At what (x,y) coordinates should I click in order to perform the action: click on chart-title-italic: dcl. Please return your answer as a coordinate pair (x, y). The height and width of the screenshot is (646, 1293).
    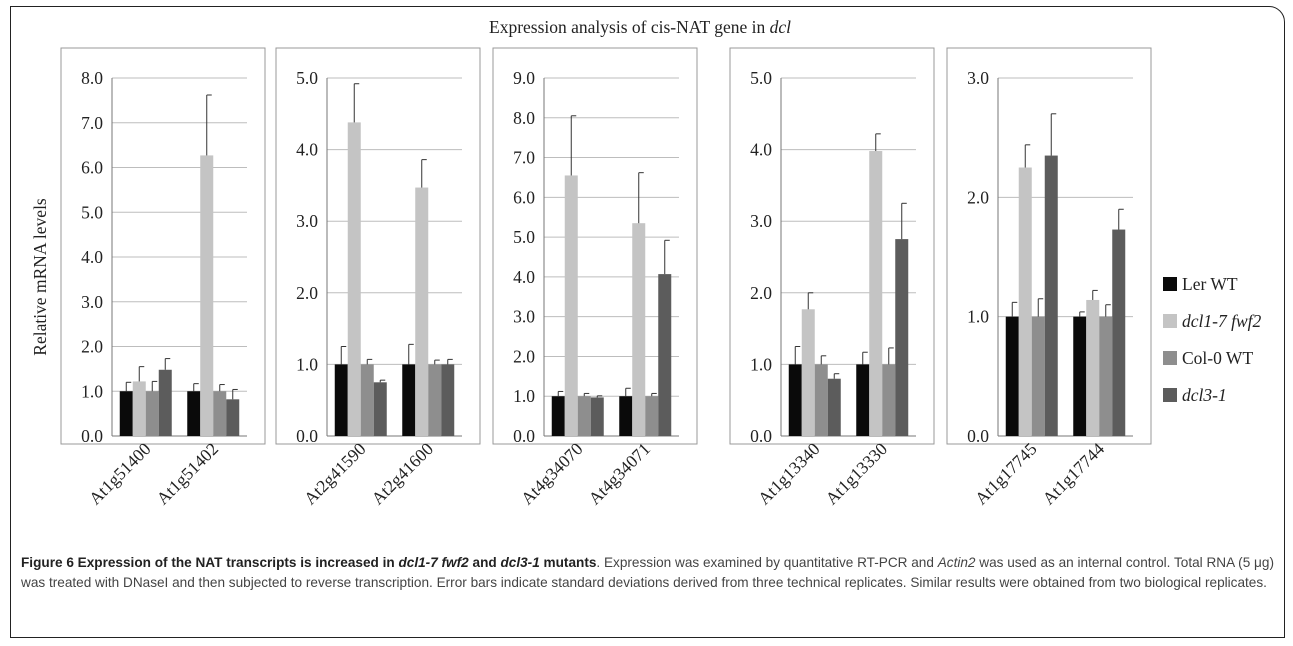
    Looking at the image, I should click on (781, 27).